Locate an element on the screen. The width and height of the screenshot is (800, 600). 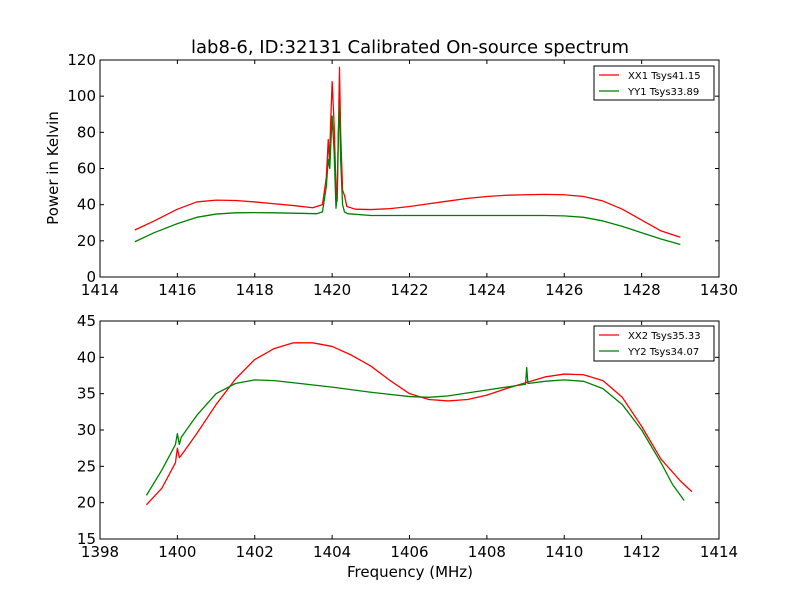
x-tick-label: 1416 is located at coordinates (177, 290).